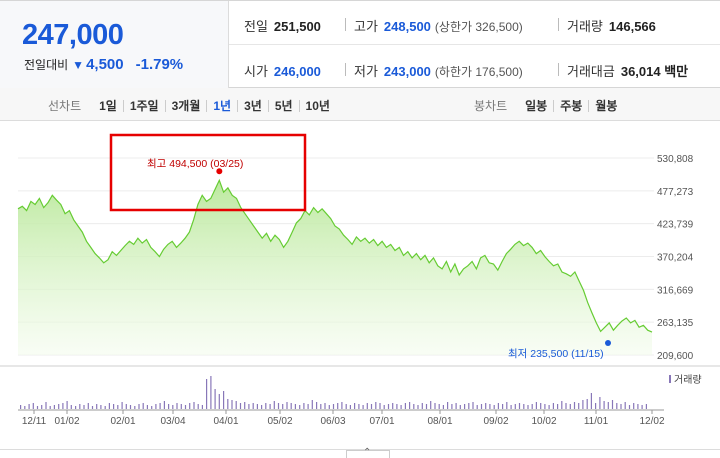 Image resolution: width=720 pixels, height=458 pixels. Describe the element at coordinates (675, 258) in the screenshot. I see `y-tick-label: 370,204` at that location.